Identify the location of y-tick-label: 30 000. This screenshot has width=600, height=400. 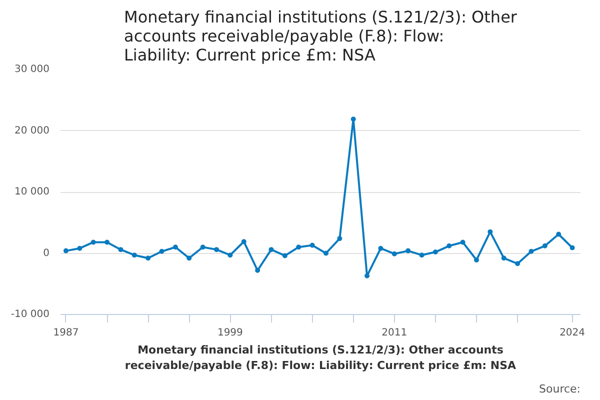
(32, 69).